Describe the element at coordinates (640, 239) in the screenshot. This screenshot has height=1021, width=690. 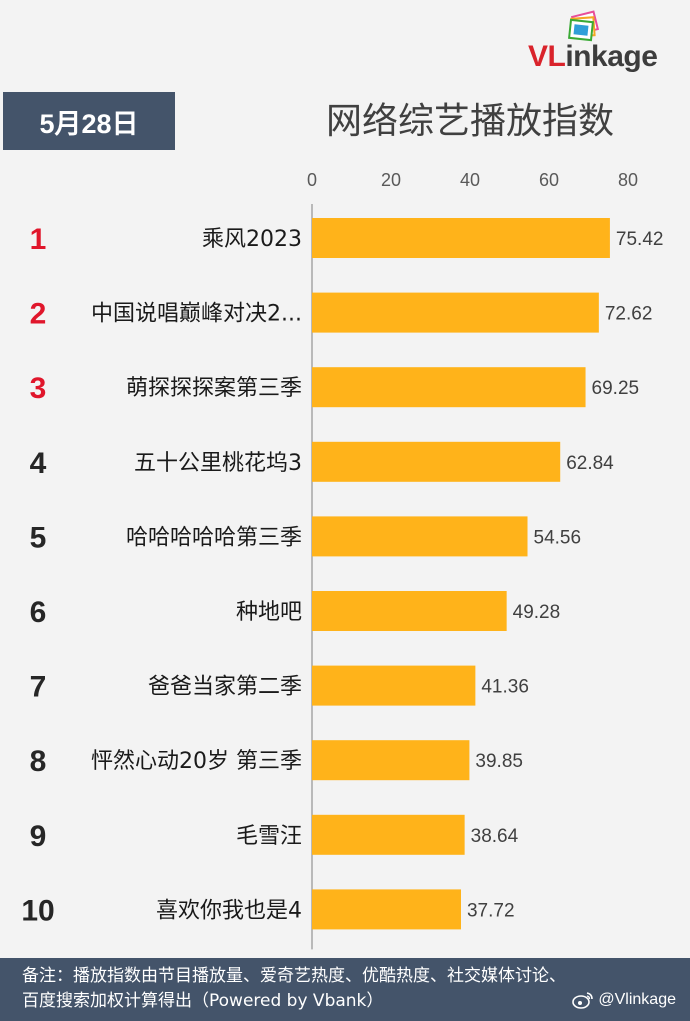
I see `value-label: 75.42` at that location.